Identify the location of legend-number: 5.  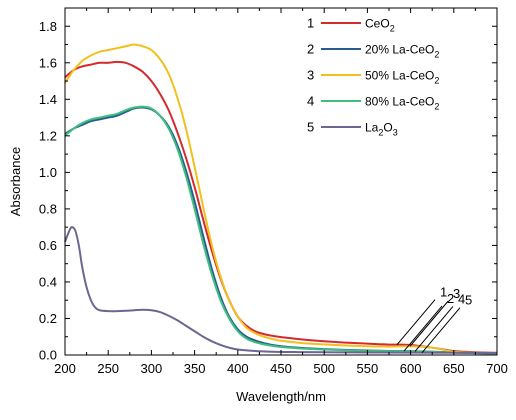
(310, 127).